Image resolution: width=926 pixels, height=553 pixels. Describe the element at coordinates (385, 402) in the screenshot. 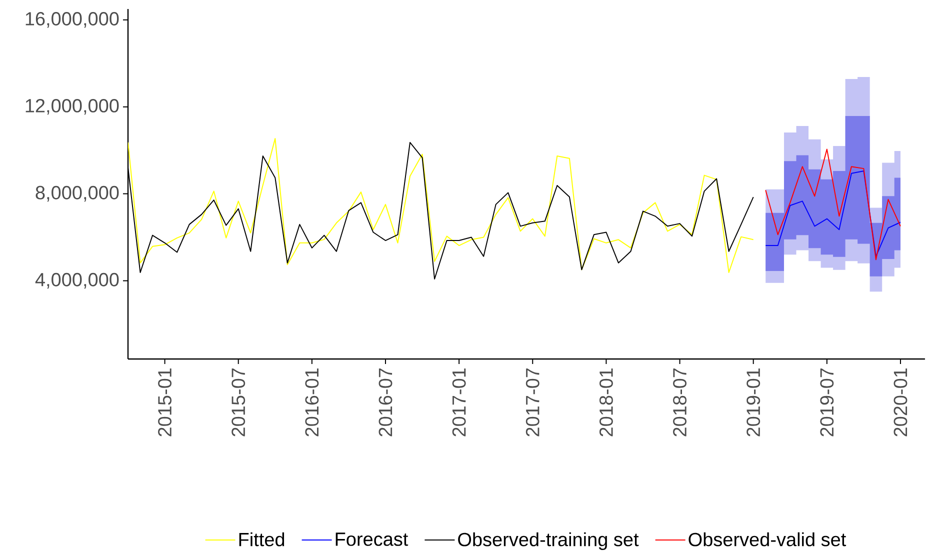

I see `x-tick-label: 2016-07` at that location.